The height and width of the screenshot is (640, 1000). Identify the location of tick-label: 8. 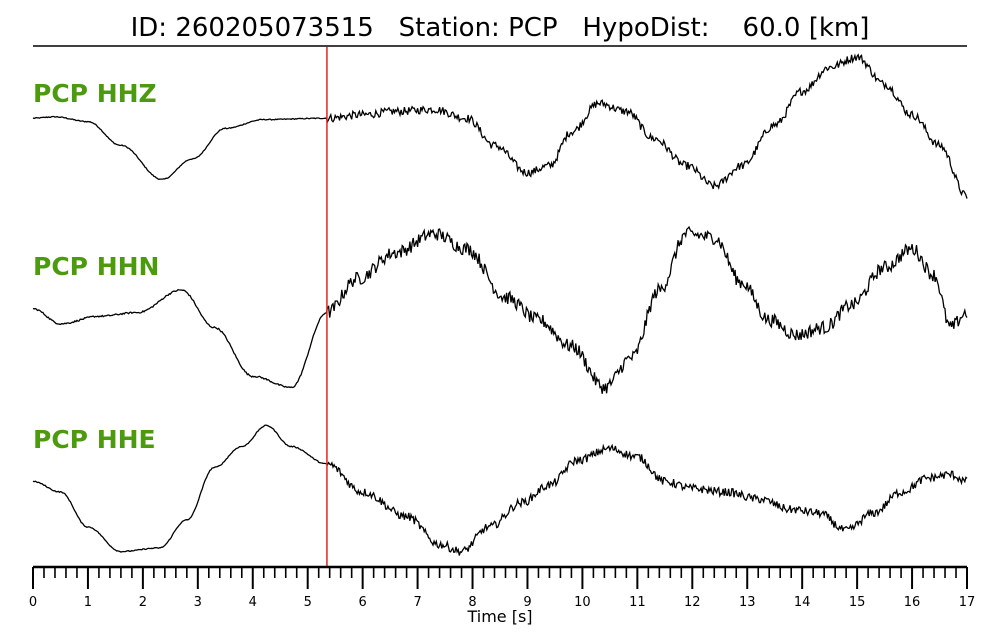
(472, 602).